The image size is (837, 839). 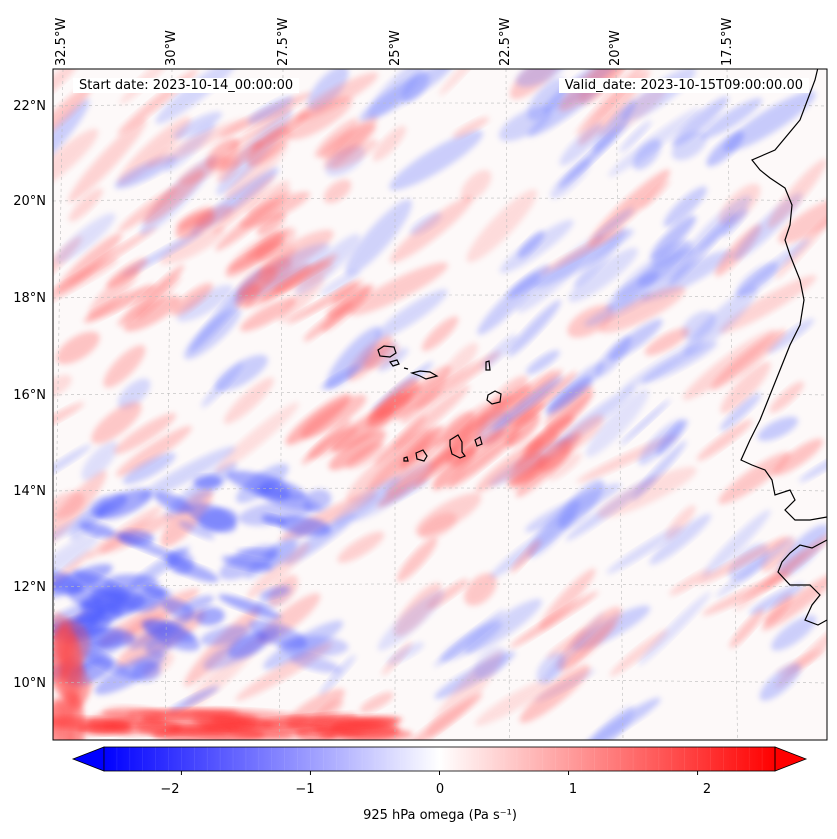 What do you see at coordinates (29, 106) in the screenshot?
I see `lat-label-22n: 22°N` at bounding box center [29, 106].